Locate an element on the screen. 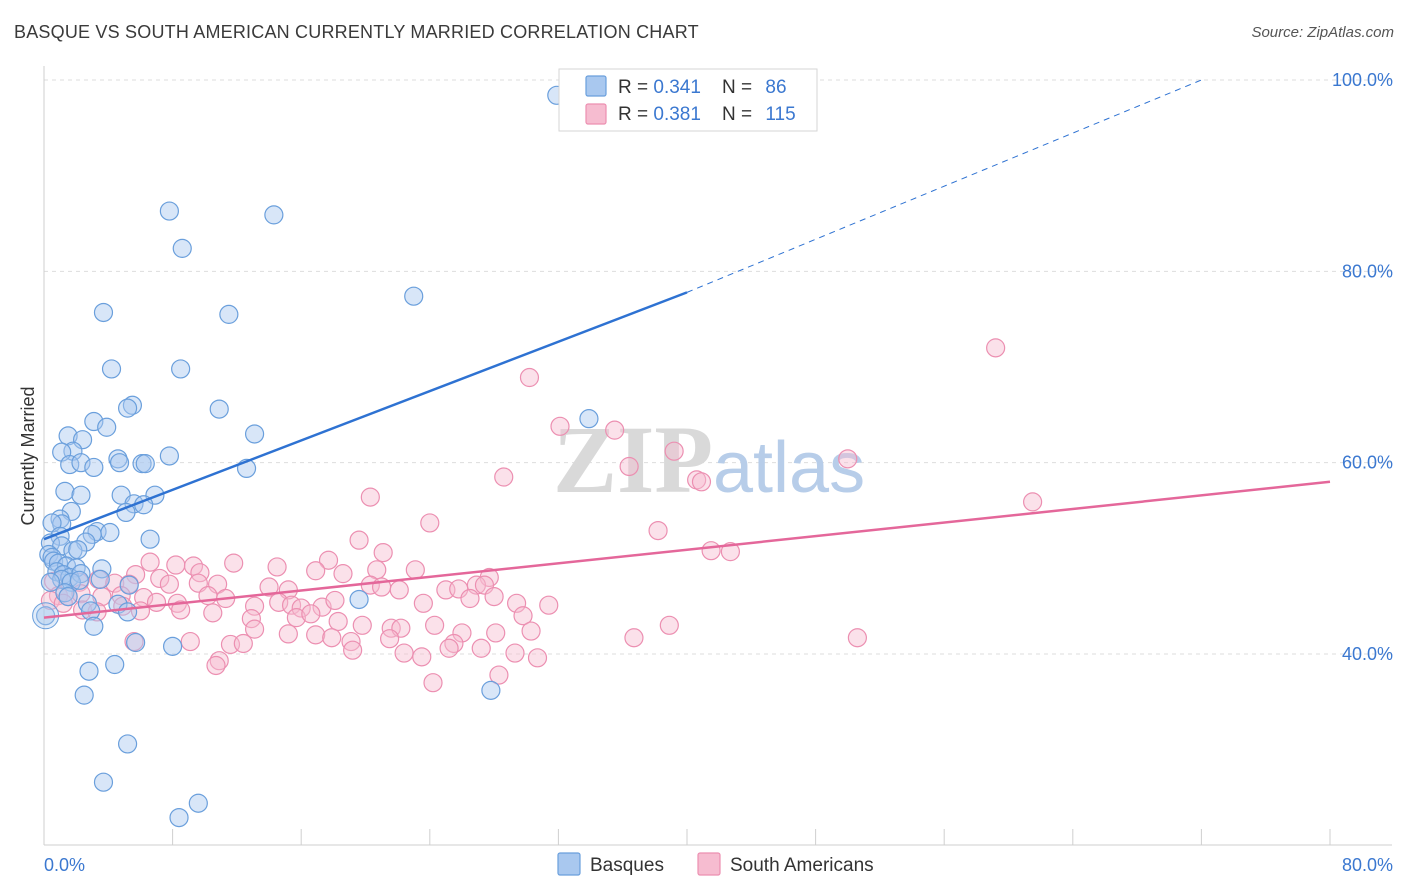 This screenshot has height=892, width=1406. watermark-atlas: atlas is located at coordinates (789, 468).